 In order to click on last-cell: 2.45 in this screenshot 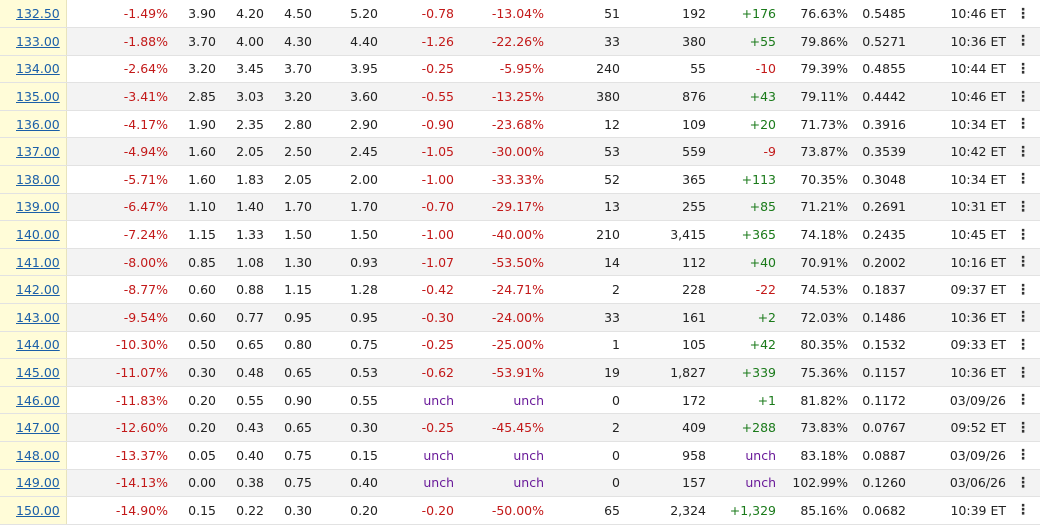, I will do `click(345, 152)`.